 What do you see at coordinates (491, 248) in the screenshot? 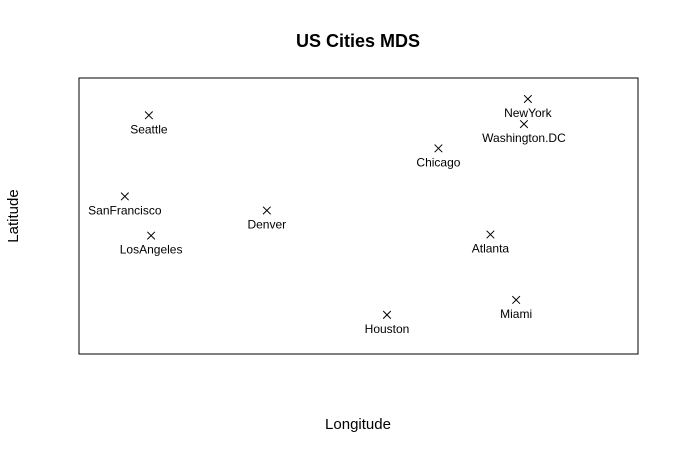
I see `point-label: Atlanta` at bounding box center [491, 248].